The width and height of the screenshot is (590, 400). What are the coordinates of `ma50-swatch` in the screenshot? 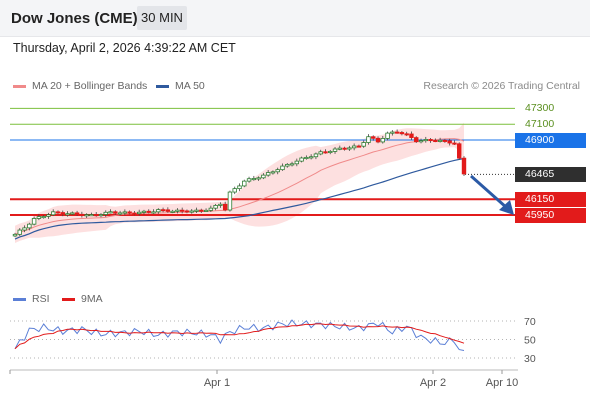 It's located at (162, 86).